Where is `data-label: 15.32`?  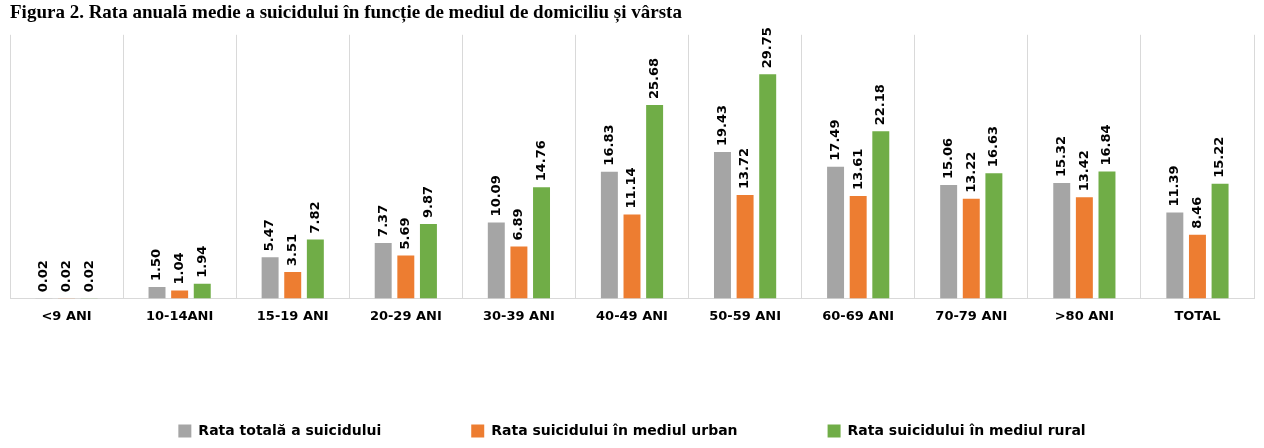
data-label: 15.32 is located at coordinates (1061, 156).